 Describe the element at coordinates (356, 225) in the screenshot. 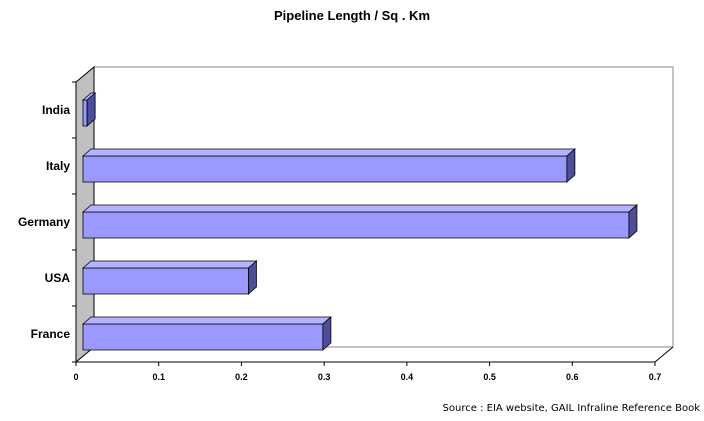

I see `bar-front-germany` at that location.